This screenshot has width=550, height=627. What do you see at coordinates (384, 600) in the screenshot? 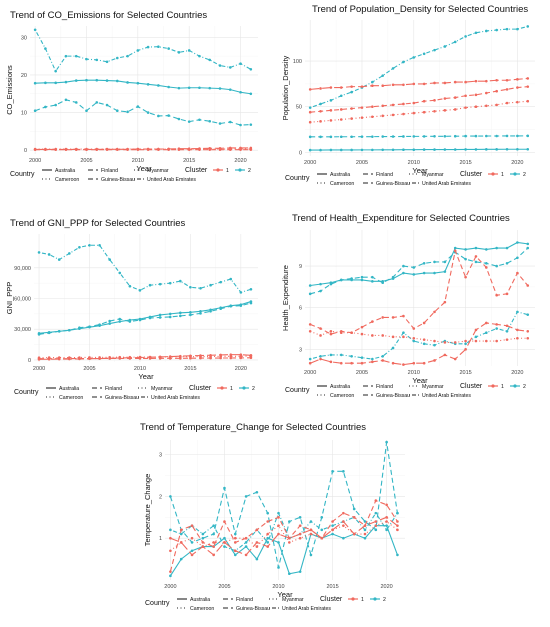
I see `legend-cluster-label: 2` at bounding box center [384, 600].